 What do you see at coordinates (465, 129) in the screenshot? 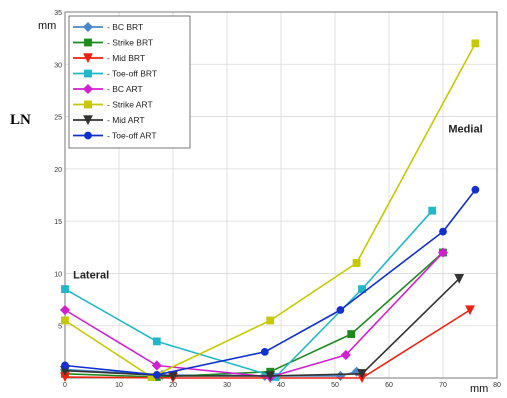
I see `annotation-medial: Medial` at bounding box center [465, 129].